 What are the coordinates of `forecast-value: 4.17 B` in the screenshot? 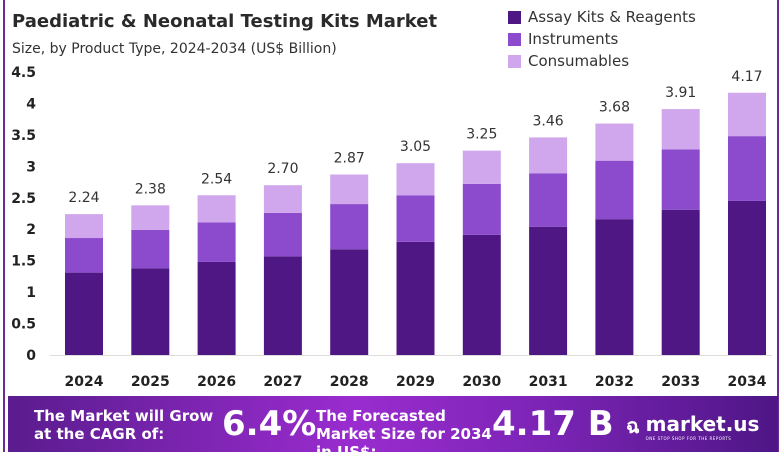 It's located at (553, 424).